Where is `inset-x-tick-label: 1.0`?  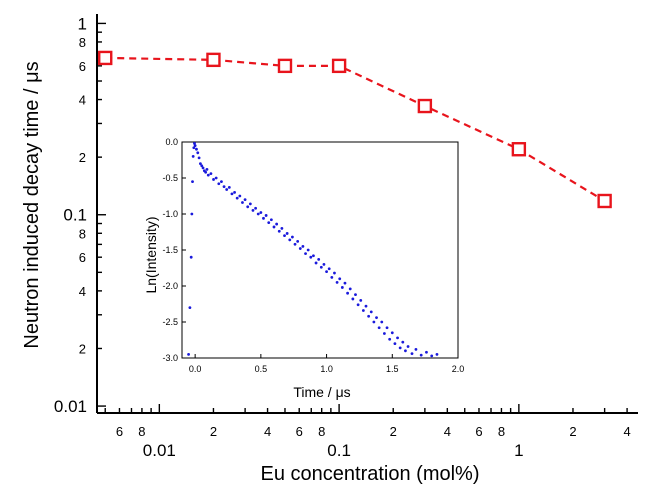
inset-x-tick-label: 1.0 is located at coordinates (326, 369).